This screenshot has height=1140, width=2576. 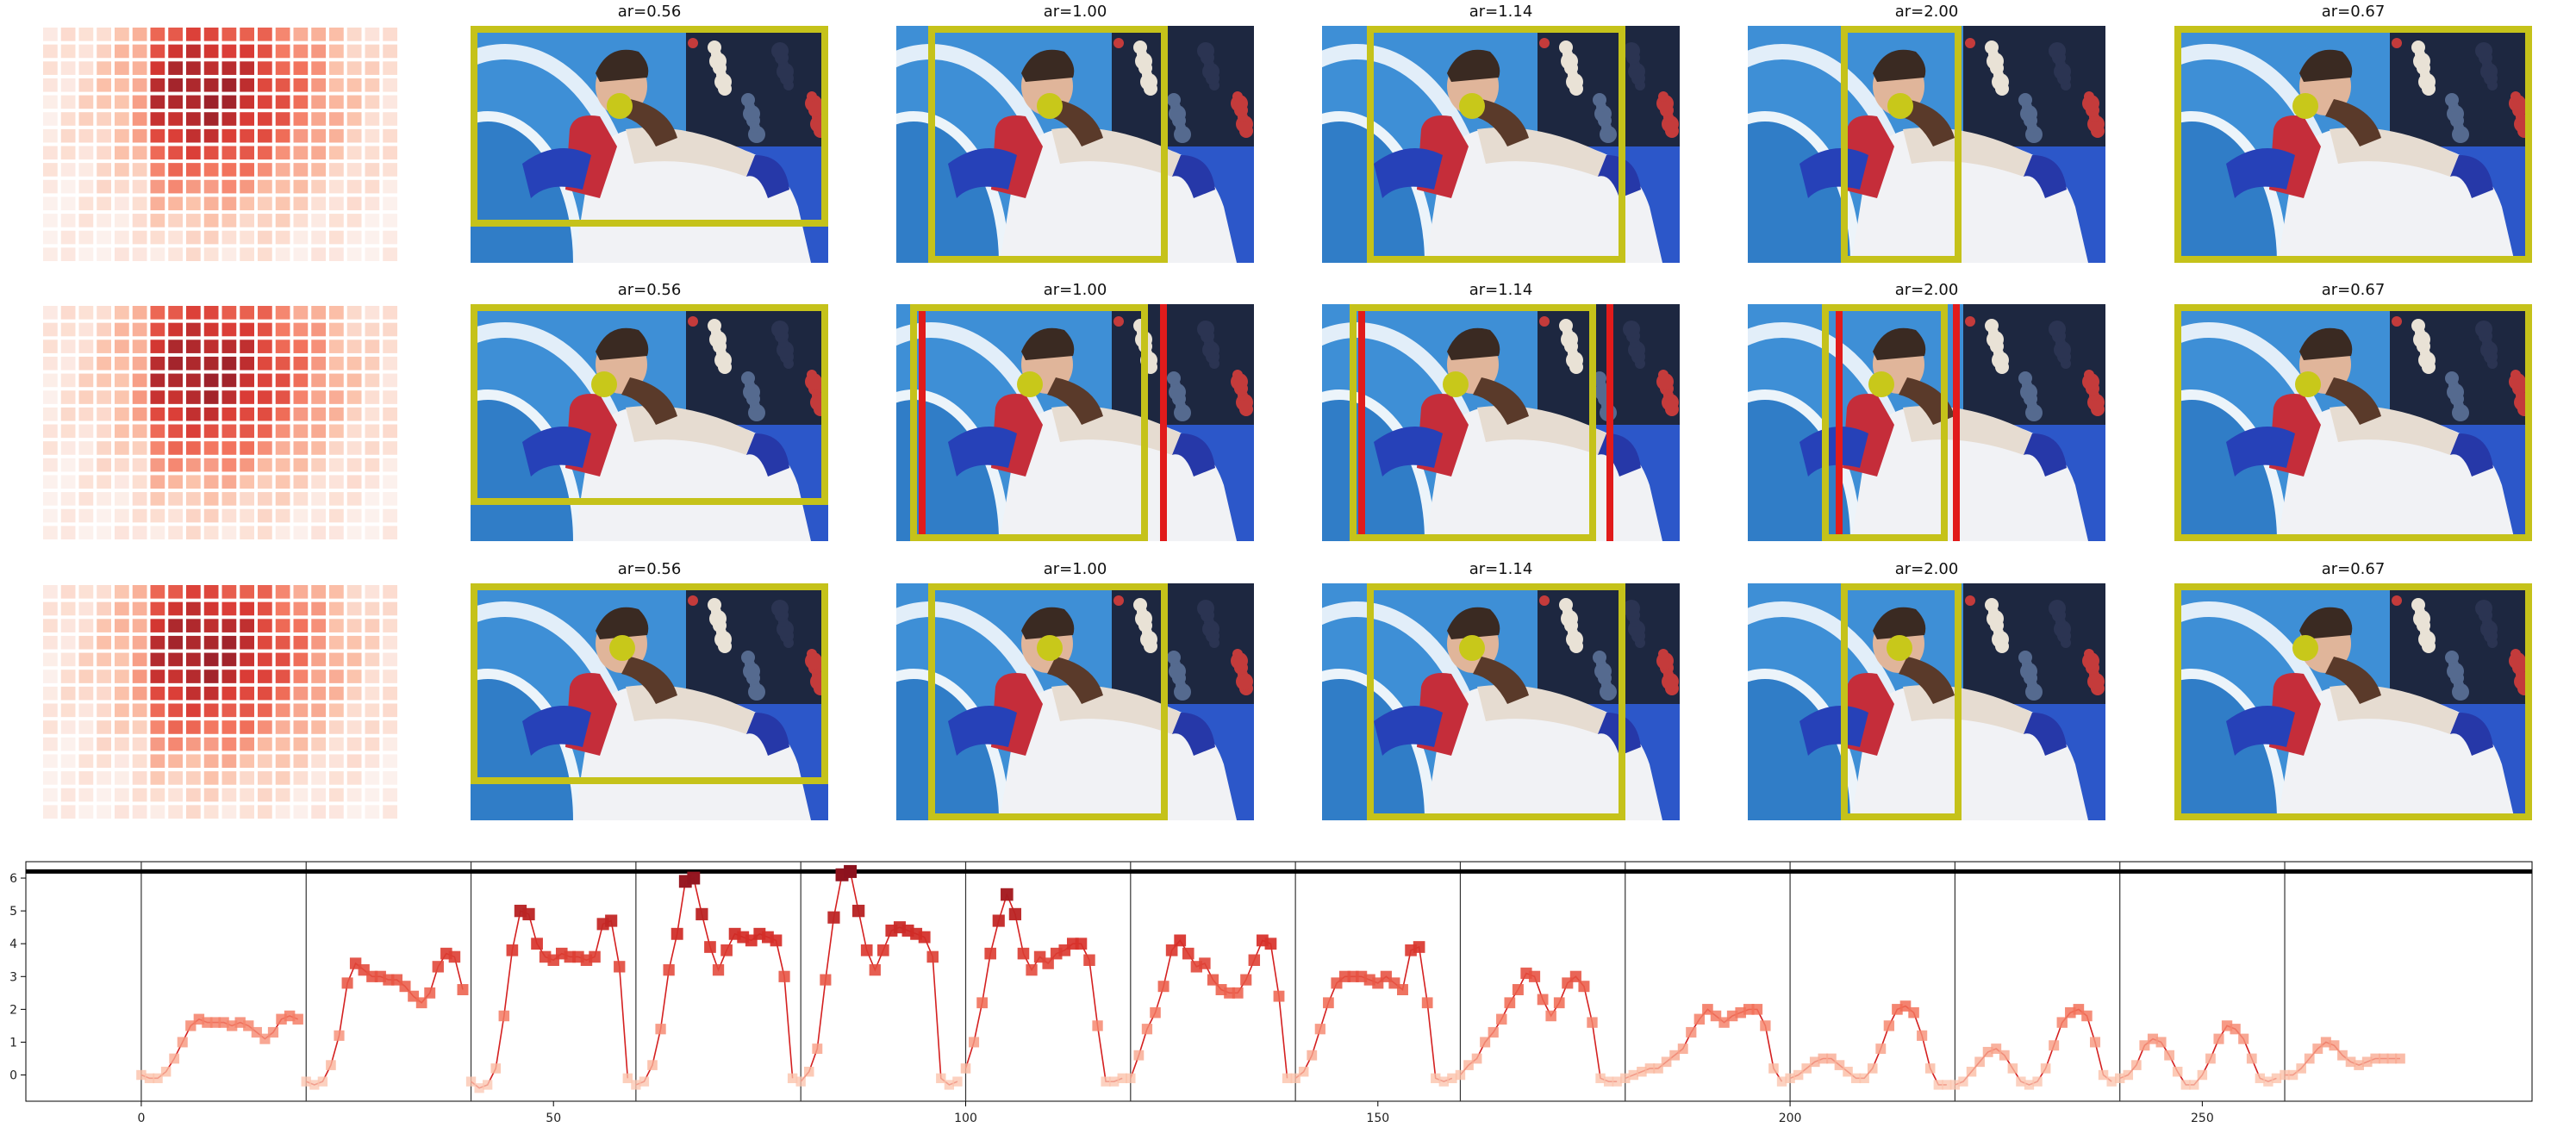 What do you see at coordinates (1501, 411) in the screenshot?
I see `crop-panel: ar=1.14` at bounding box center [1501, 411].